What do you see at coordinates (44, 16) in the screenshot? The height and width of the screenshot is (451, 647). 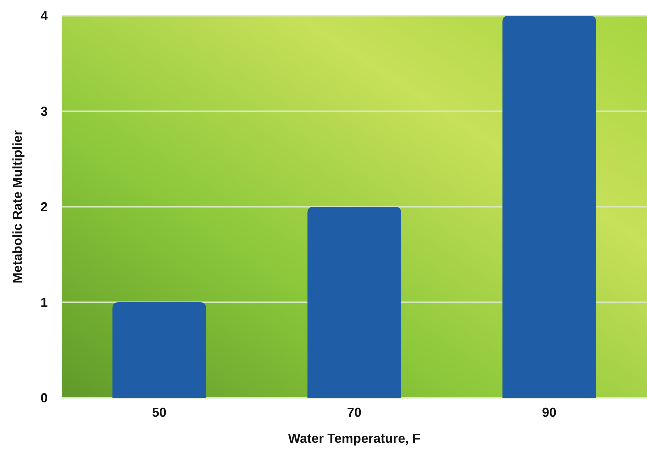 I see `y-tick-label: 4` at bounding box center [44, 16].